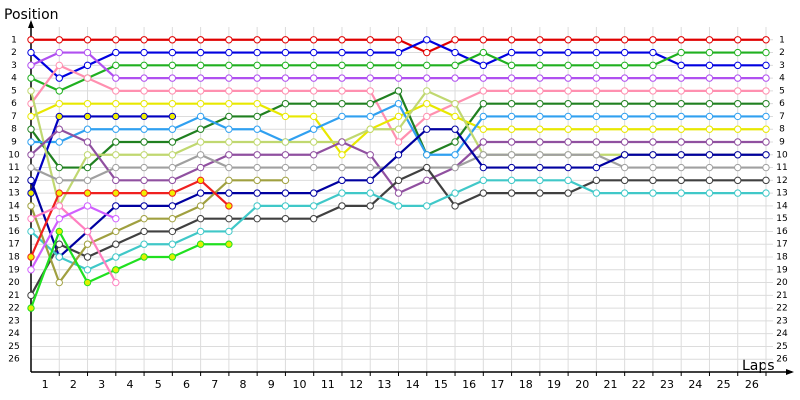 The height and width of the screenshot is (400, 800). I want to click on y-tick-label-right: 8, so click(782, 130).